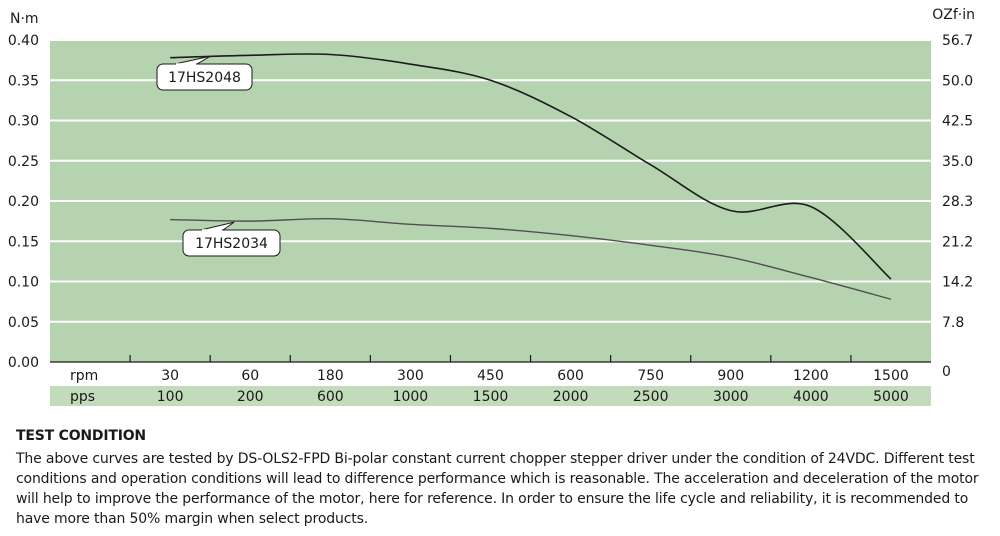  I want to click on rpm-tick-label: 900, so click(730, 376).